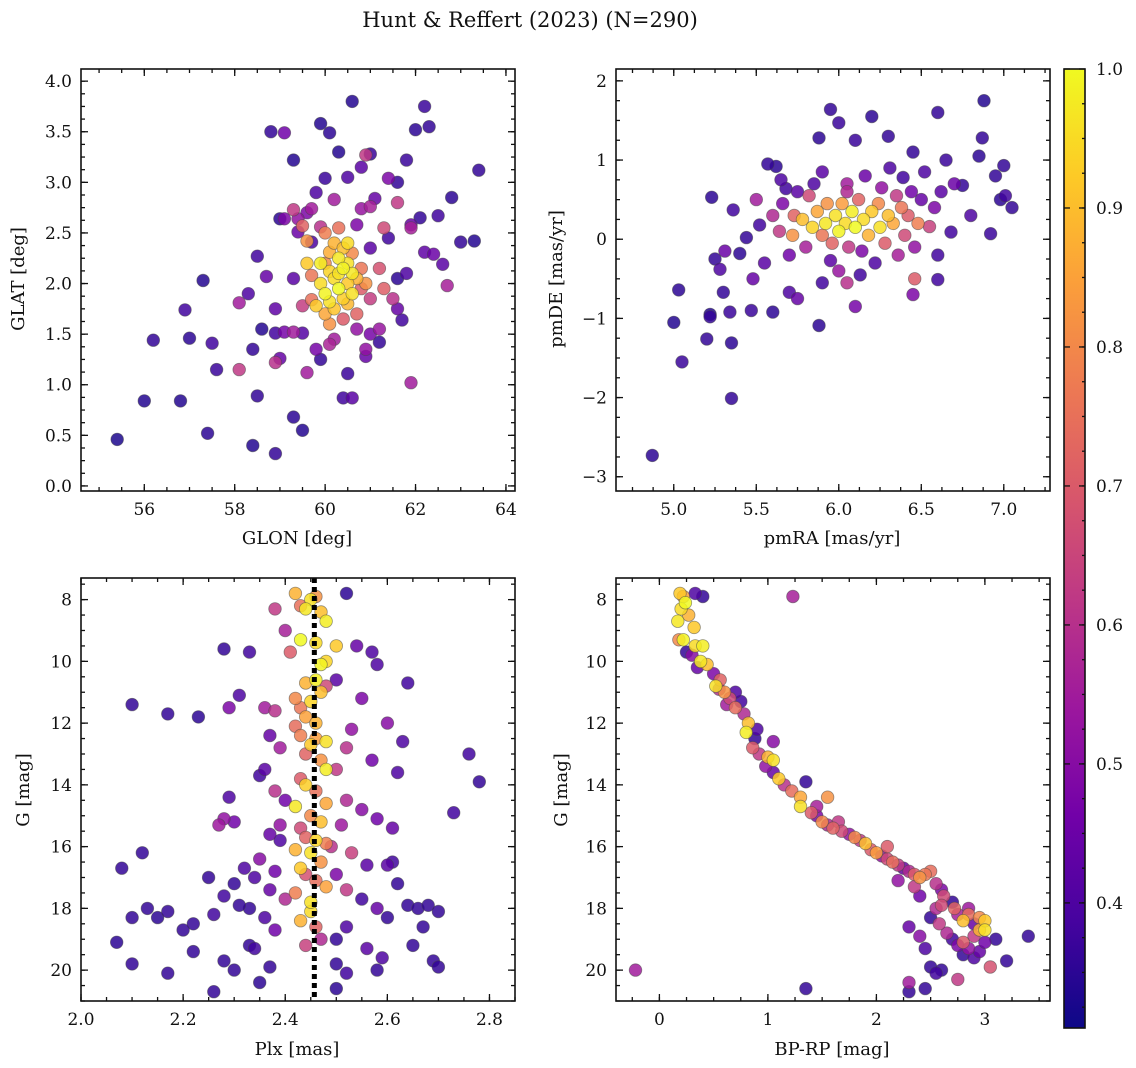 This screenshot has width=1136, height=1068. I want to click on y-tick-label: 14, so click(61, 786).